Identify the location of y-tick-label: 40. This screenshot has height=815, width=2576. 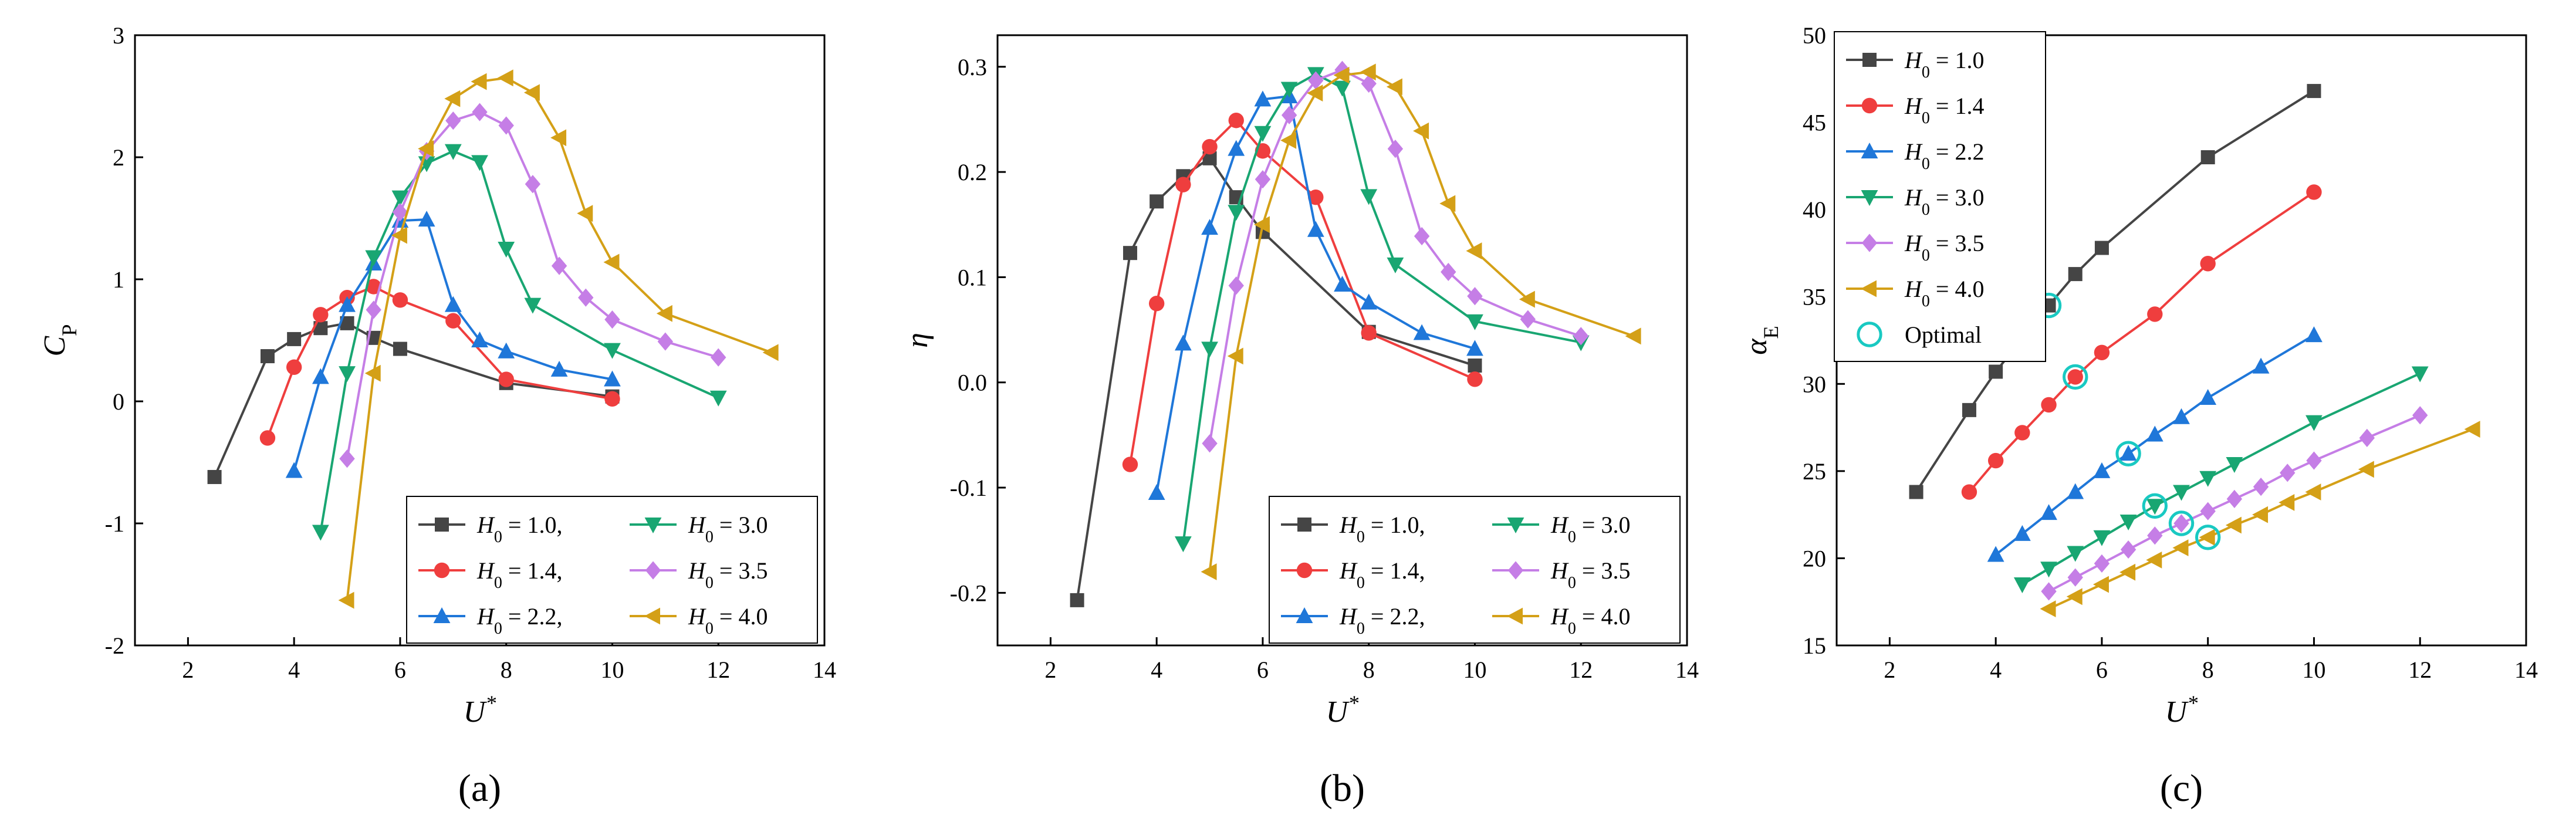
(1814, 210).